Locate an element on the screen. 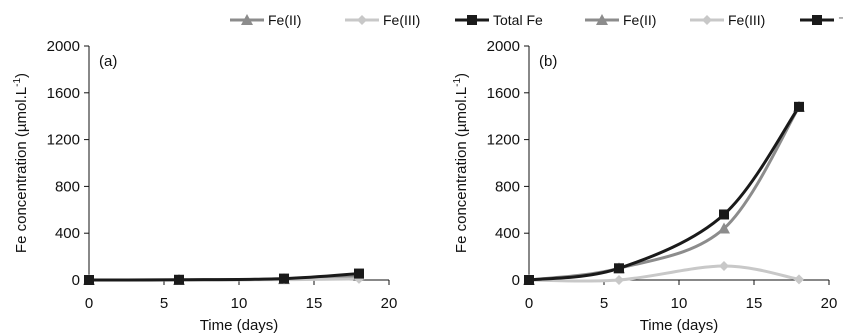 The height and width of the screenshot is (334, 843). legend: Fe(II) Fe(III) ⁻otal Fe is located at coordinates (714, 20).